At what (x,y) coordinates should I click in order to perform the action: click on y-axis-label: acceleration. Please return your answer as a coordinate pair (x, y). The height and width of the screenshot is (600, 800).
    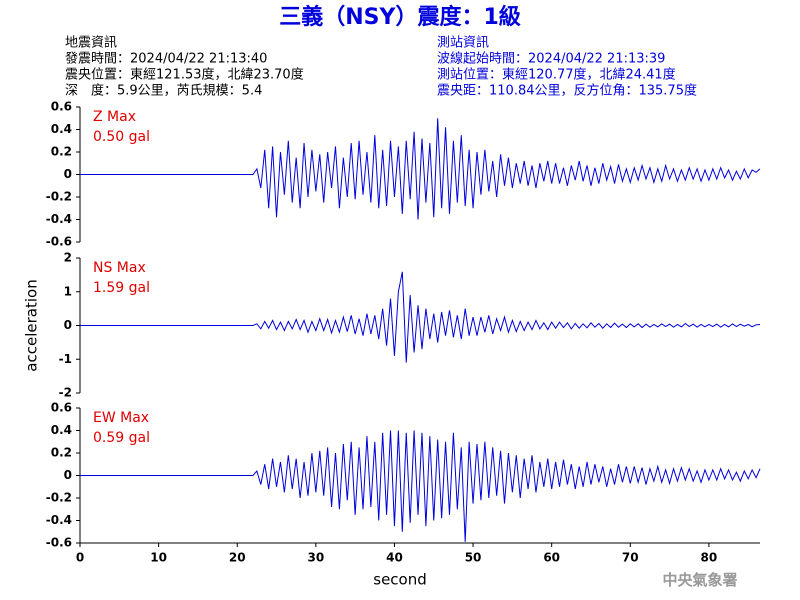
    Looking at the image, I should click on (32, 325).